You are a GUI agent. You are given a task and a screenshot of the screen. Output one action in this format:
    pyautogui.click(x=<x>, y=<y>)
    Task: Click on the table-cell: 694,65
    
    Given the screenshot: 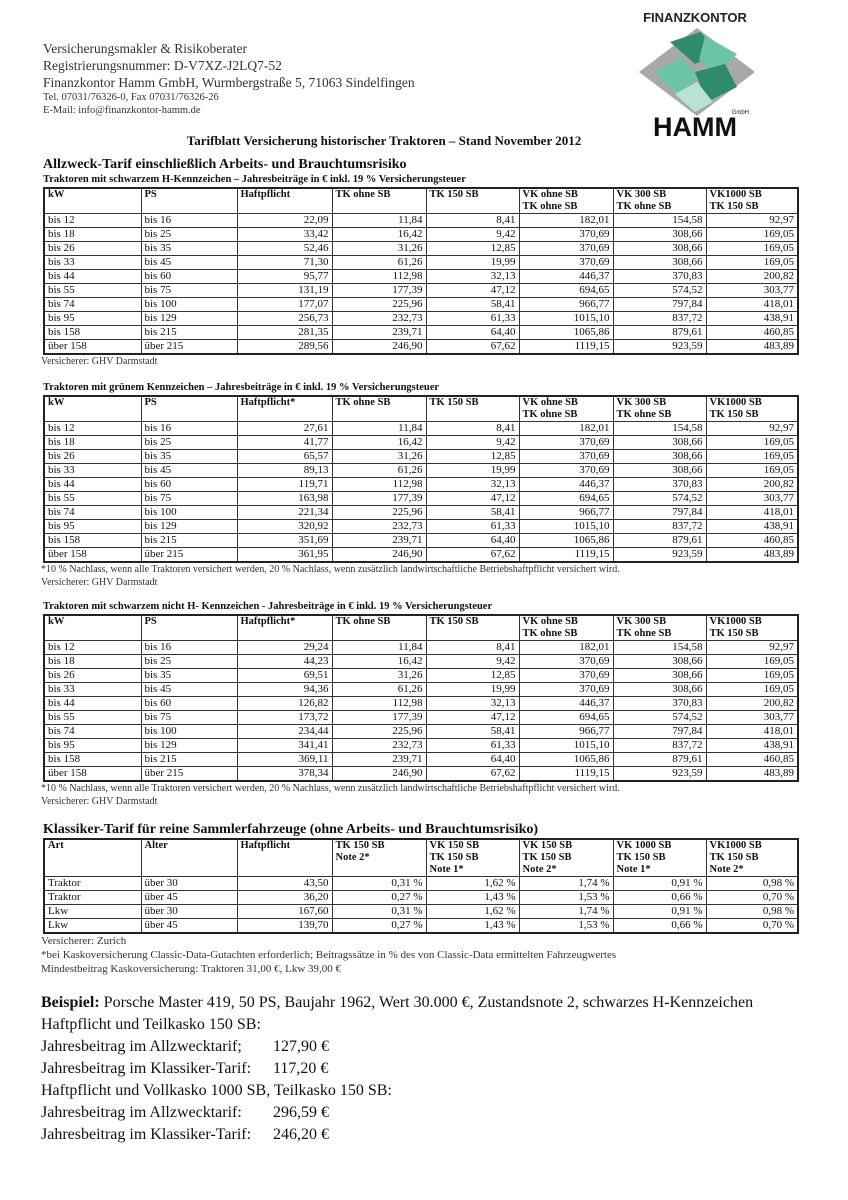 What is the action you would take?
    pyautogui.click(x=566, y=717)
    